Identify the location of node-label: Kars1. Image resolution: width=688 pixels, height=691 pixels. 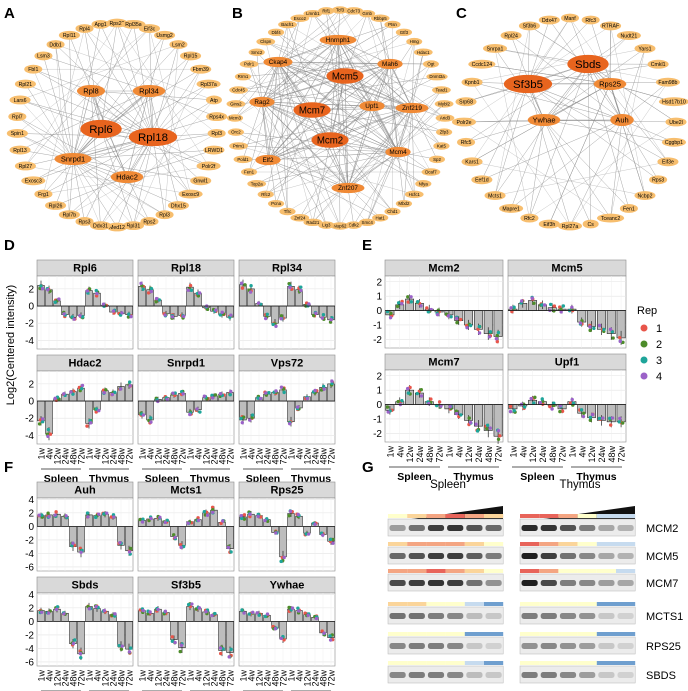
(472, 163).